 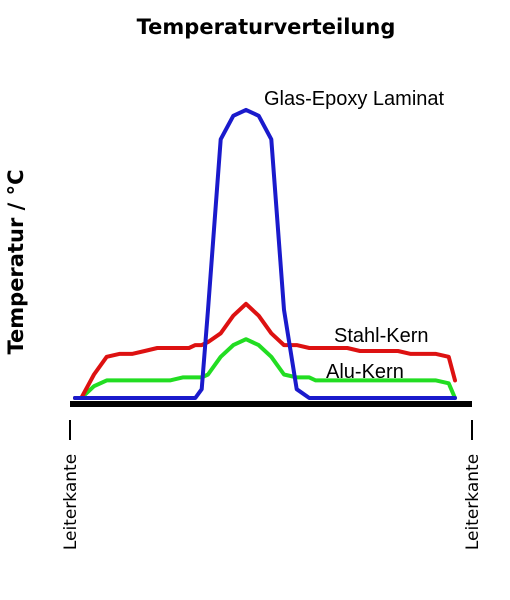 I want to click on series-line-alu-kern, so click(x=265, y=368).